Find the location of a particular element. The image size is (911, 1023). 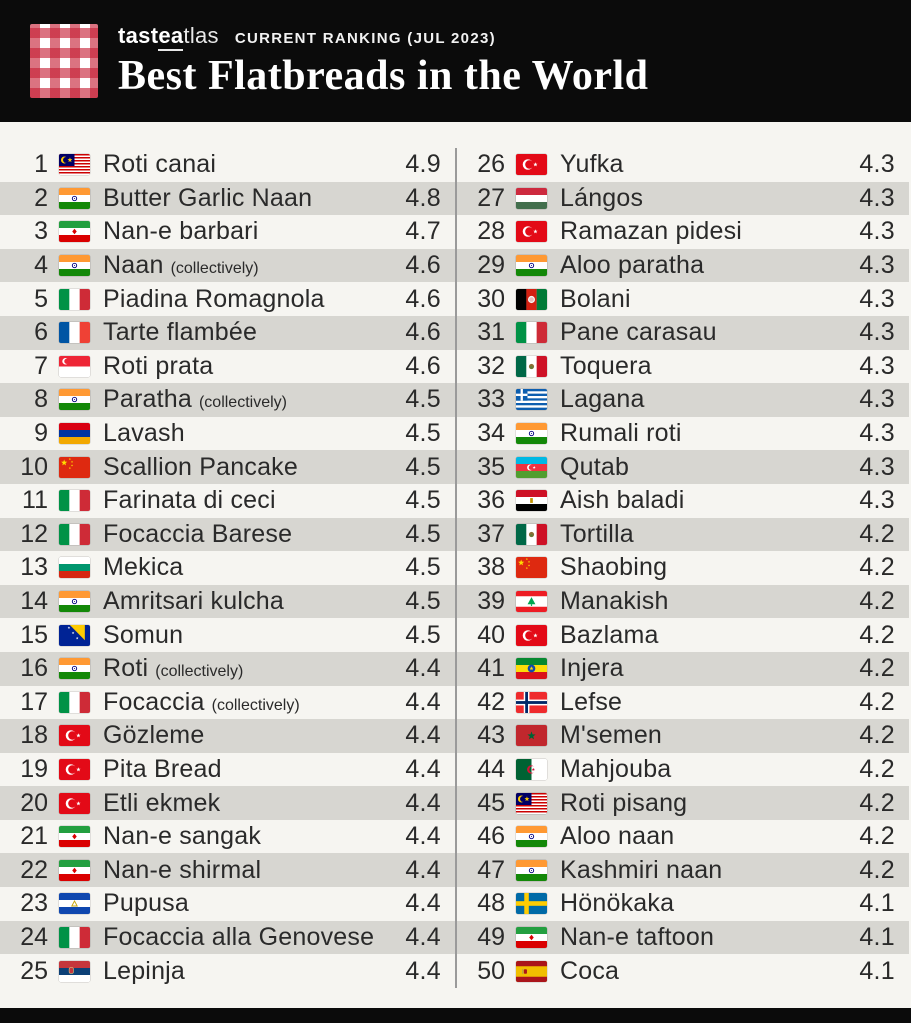

list-item: 42 Lefse 4.2 is located at coordinates (683, 703).